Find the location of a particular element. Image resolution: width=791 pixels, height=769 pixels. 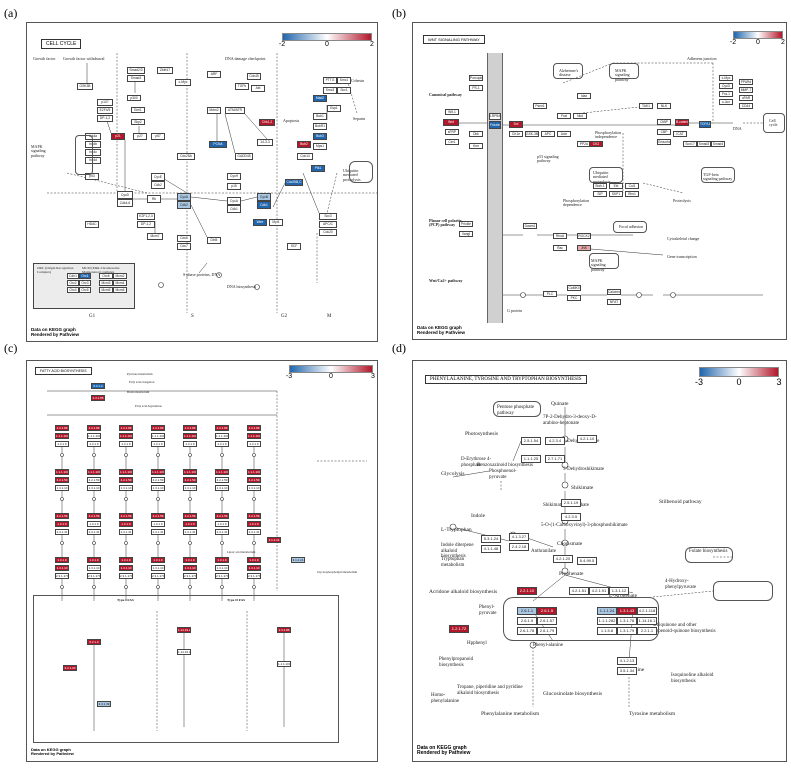

panel-c-enzyme-c2-r0-b: 1.1.1.100 is located at coordinates (126, 436).